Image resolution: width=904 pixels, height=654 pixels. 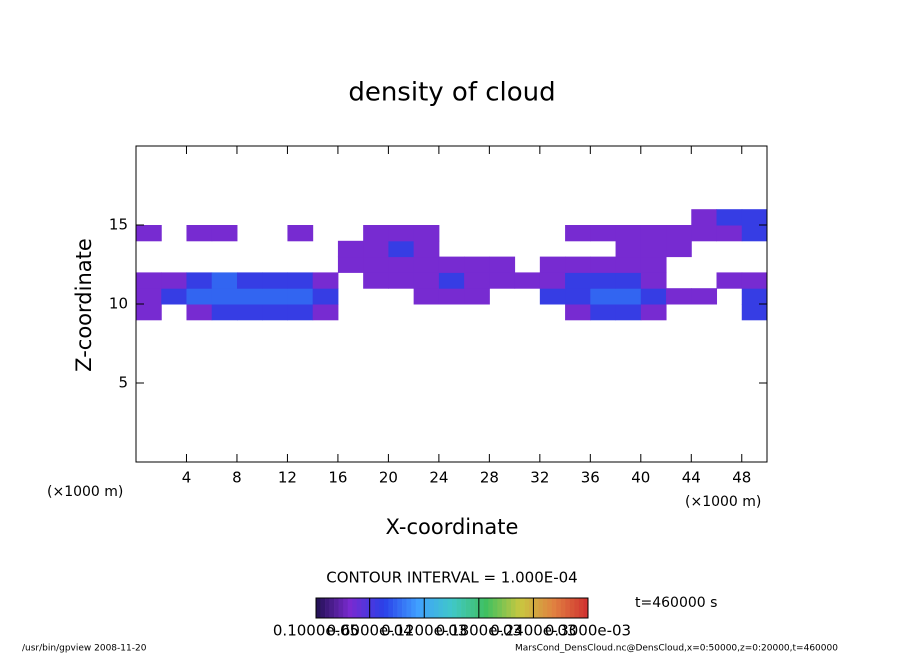 I want to click on x-tick-label: 48, so click(x=741, y=478).